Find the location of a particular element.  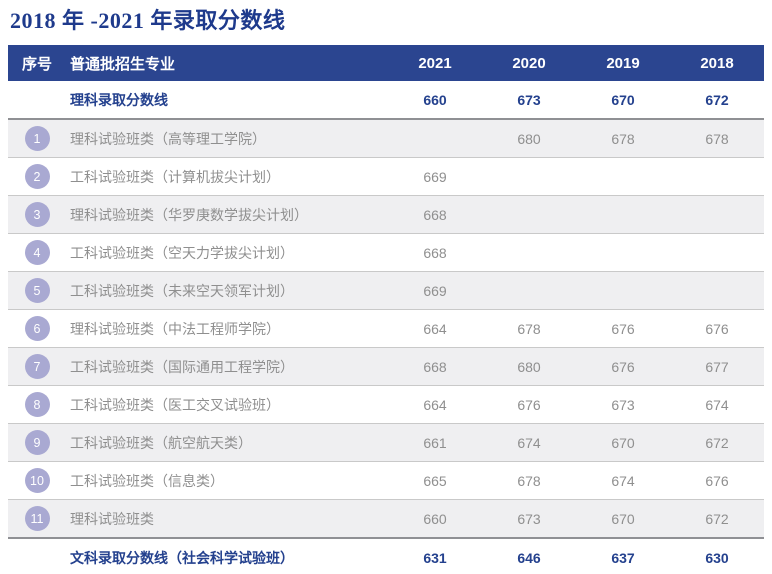

score-cell-2019: 637 is located at coordinates (623, 555).